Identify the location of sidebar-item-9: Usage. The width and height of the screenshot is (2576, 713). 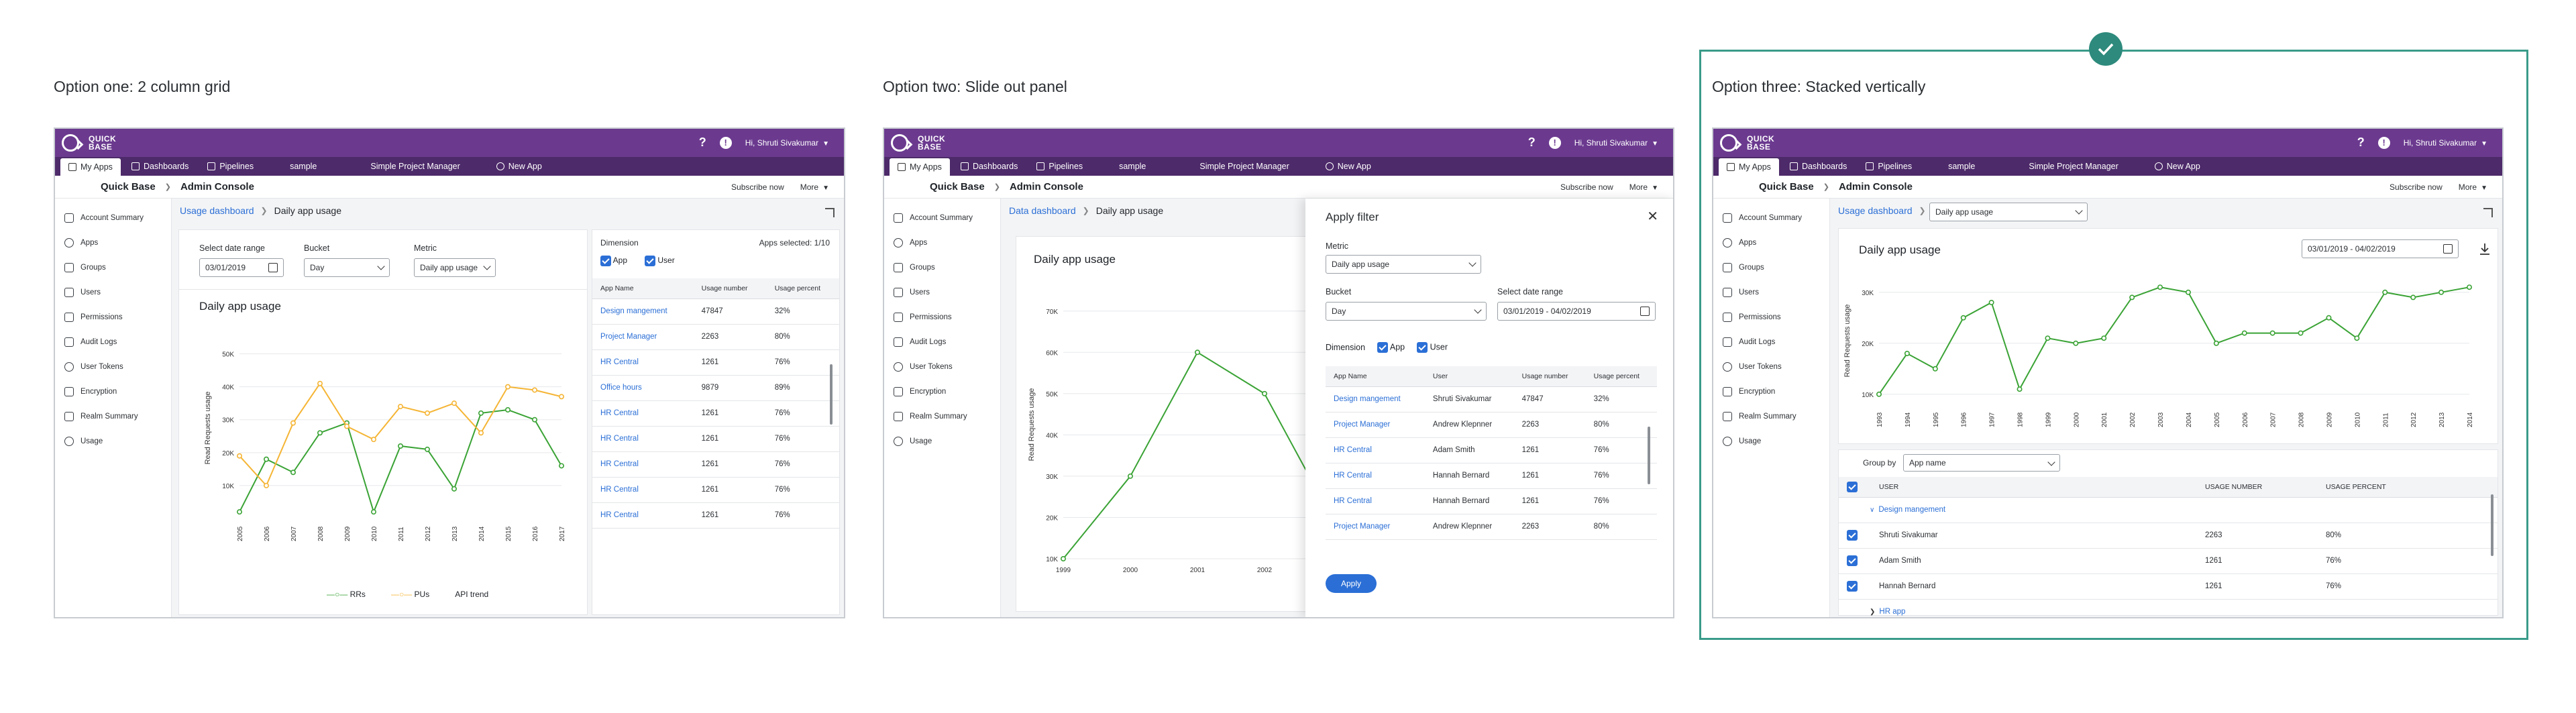
(113, 441).